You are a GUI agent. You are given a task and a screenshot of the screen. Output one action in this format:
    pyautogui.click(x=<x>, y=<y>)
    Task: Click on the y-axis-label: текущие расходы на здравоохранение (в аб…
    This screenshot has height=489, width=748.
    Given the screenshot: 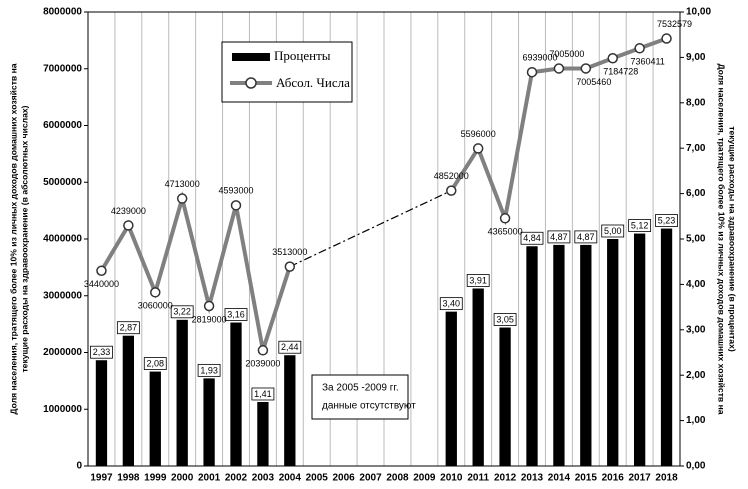 What is the action you would take?
    pyautogui.click(x=24, y=238)
    